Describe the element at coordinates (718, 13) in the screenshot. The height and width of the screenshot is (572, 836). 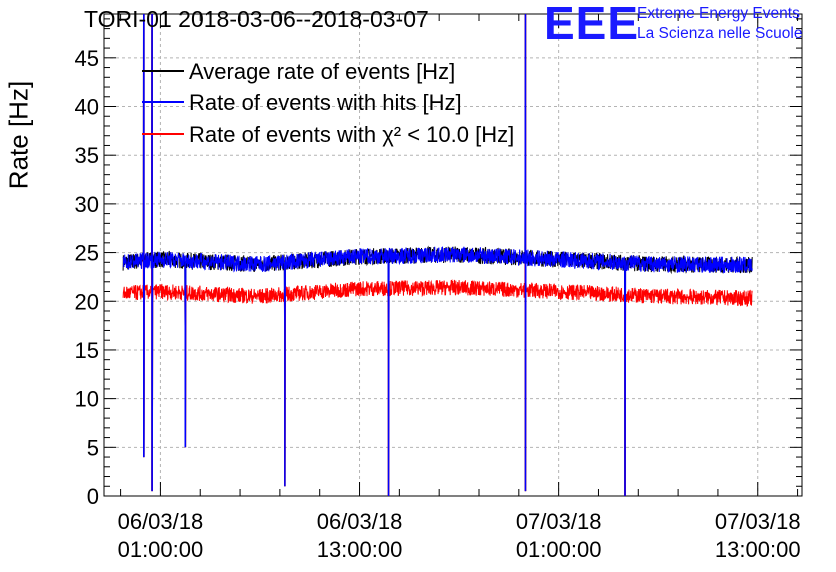
I see `logo-caption-line1: Extreme Energy Events` at that location.